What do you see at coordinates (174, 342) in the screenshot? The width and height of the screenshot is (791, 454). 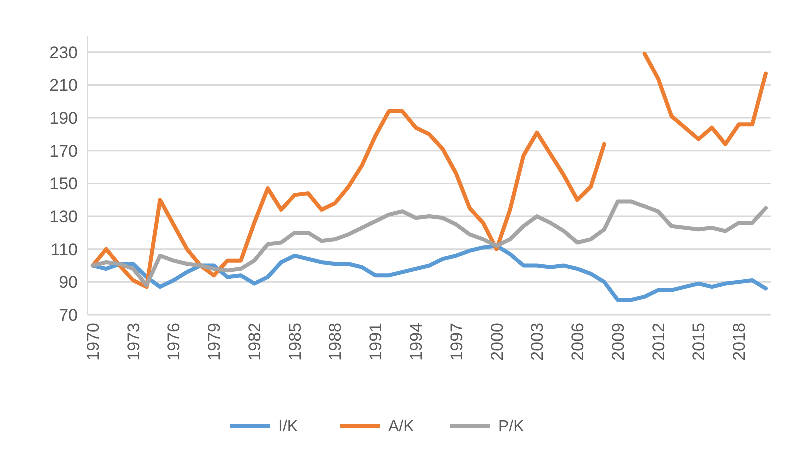 I see `x-tick-label: 1976` at bounding box center [174, 342].